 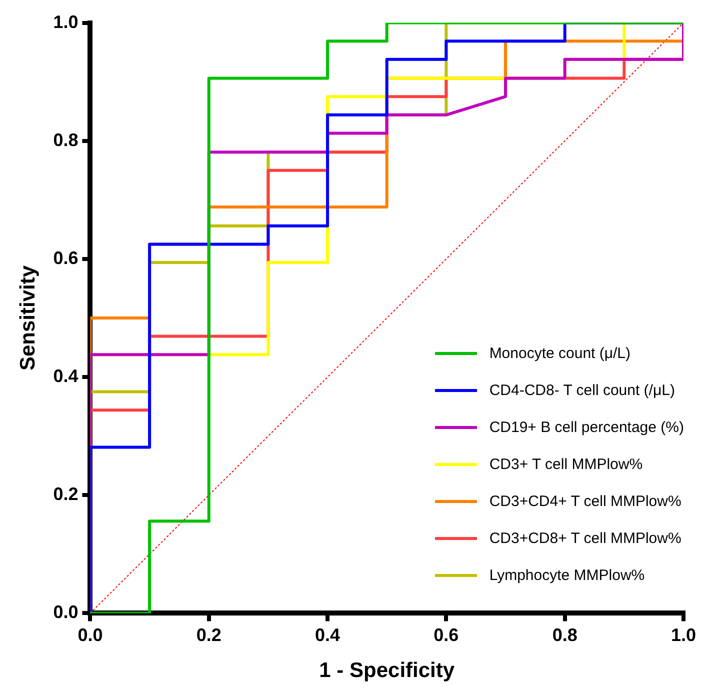 I want to click on x-tick-label: 0.4, so click(x=327, y=634).